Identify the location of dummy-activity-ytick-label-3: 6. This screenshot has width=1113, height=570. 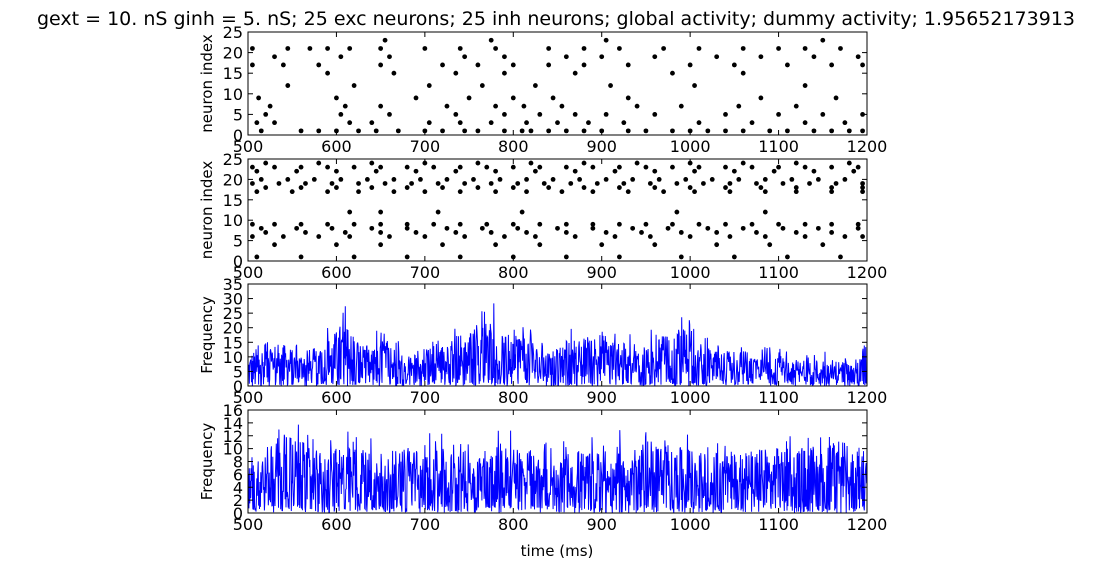
(238, 474).